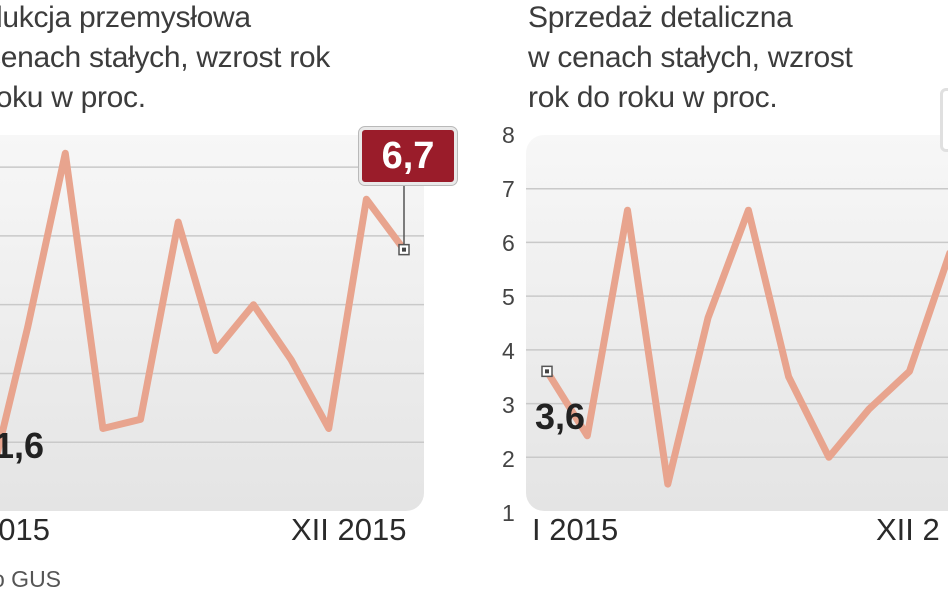  What do you see at coordinates (547, 371) in the screenshot?
I see `chart-2-start-marker-dot` at bounding box center [547, 371].